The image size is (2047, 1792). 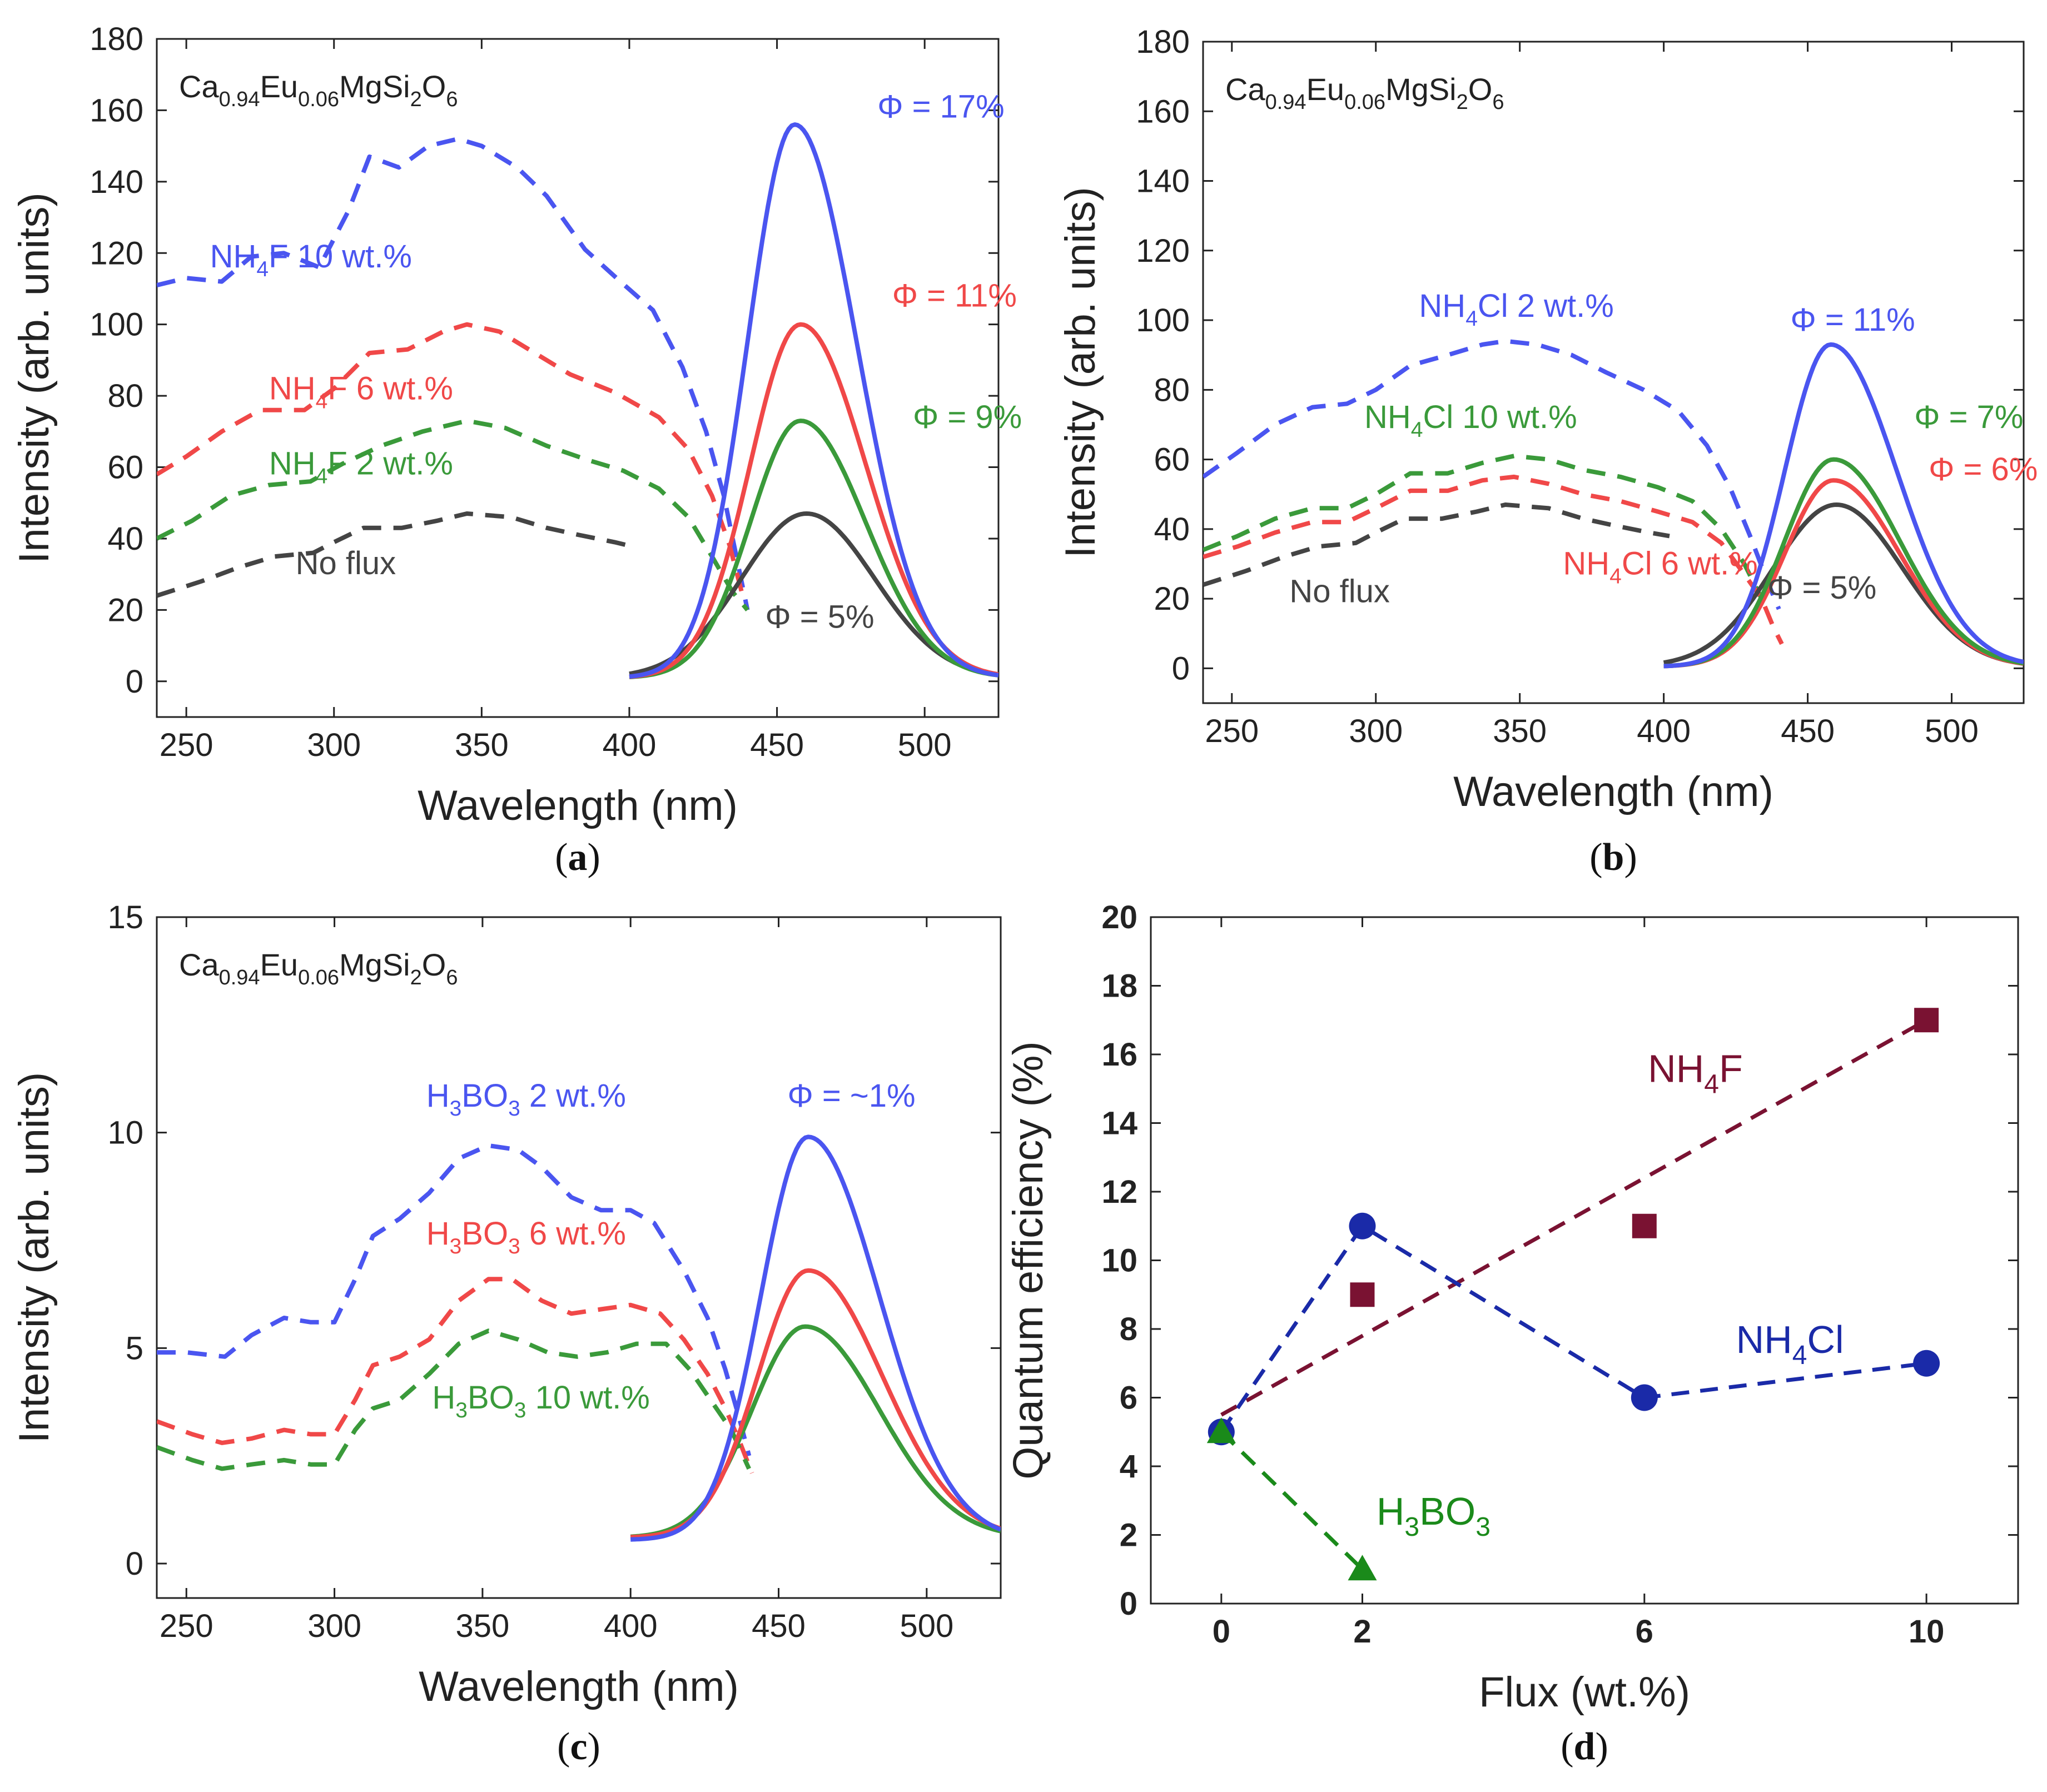 I want to click on compound-formula: Ca0.94Eu0.06MgSi2O6, so click(x=1364, y=93).